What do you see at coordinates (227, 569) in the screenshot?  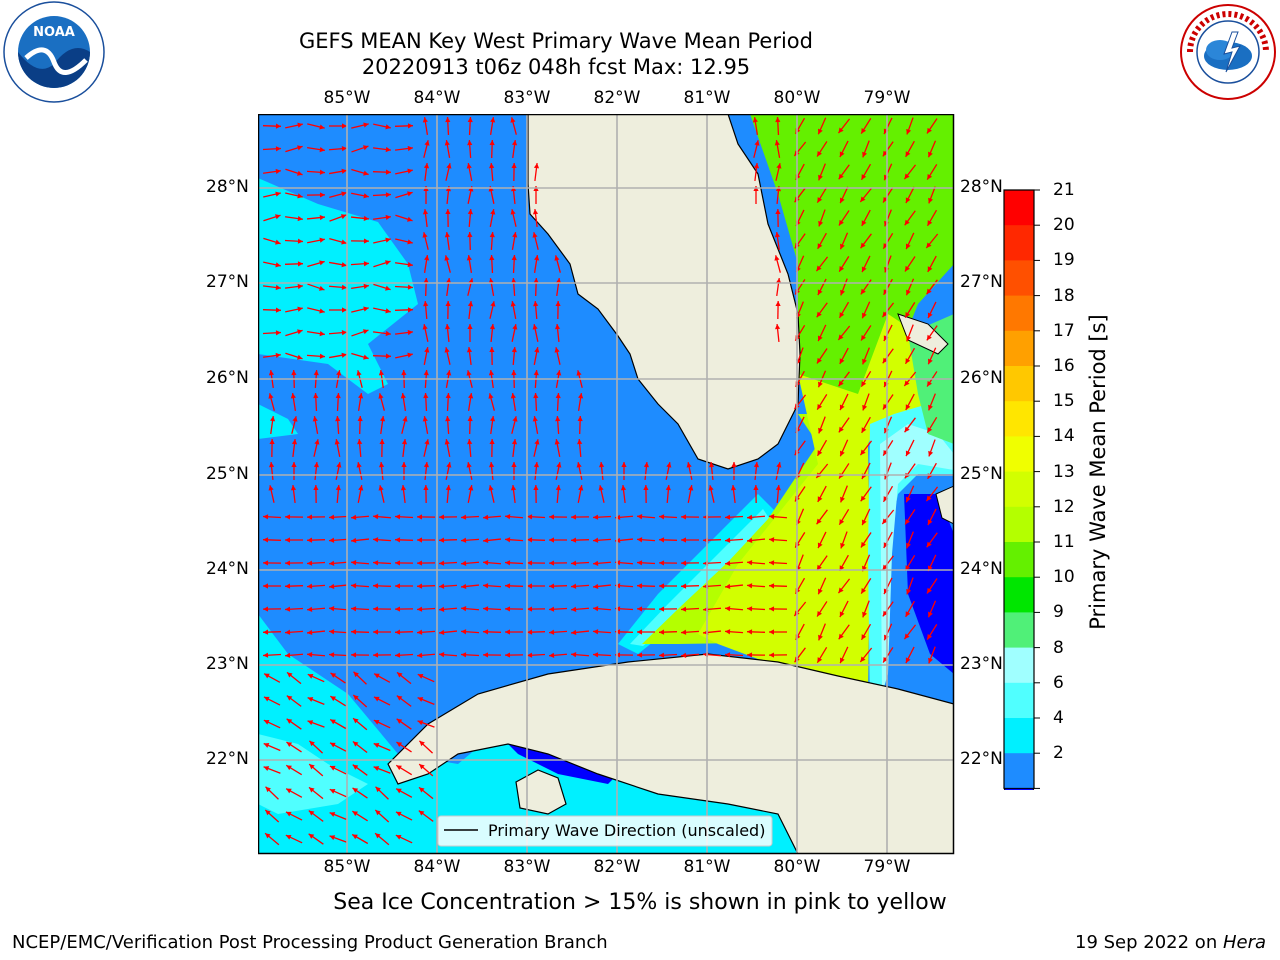 I see `lat-label-left: 24°N` at bounding box center [227, 569].